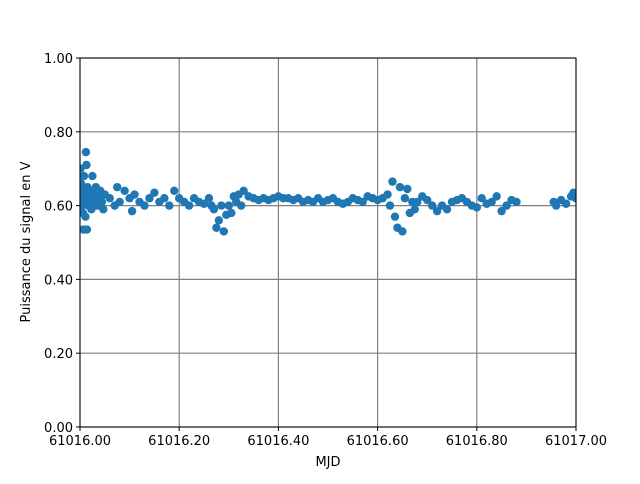 Image resolution: width=640 pixels, height=484 pixels. I want to click on x-axis-label: MJD, so click(327, 462).